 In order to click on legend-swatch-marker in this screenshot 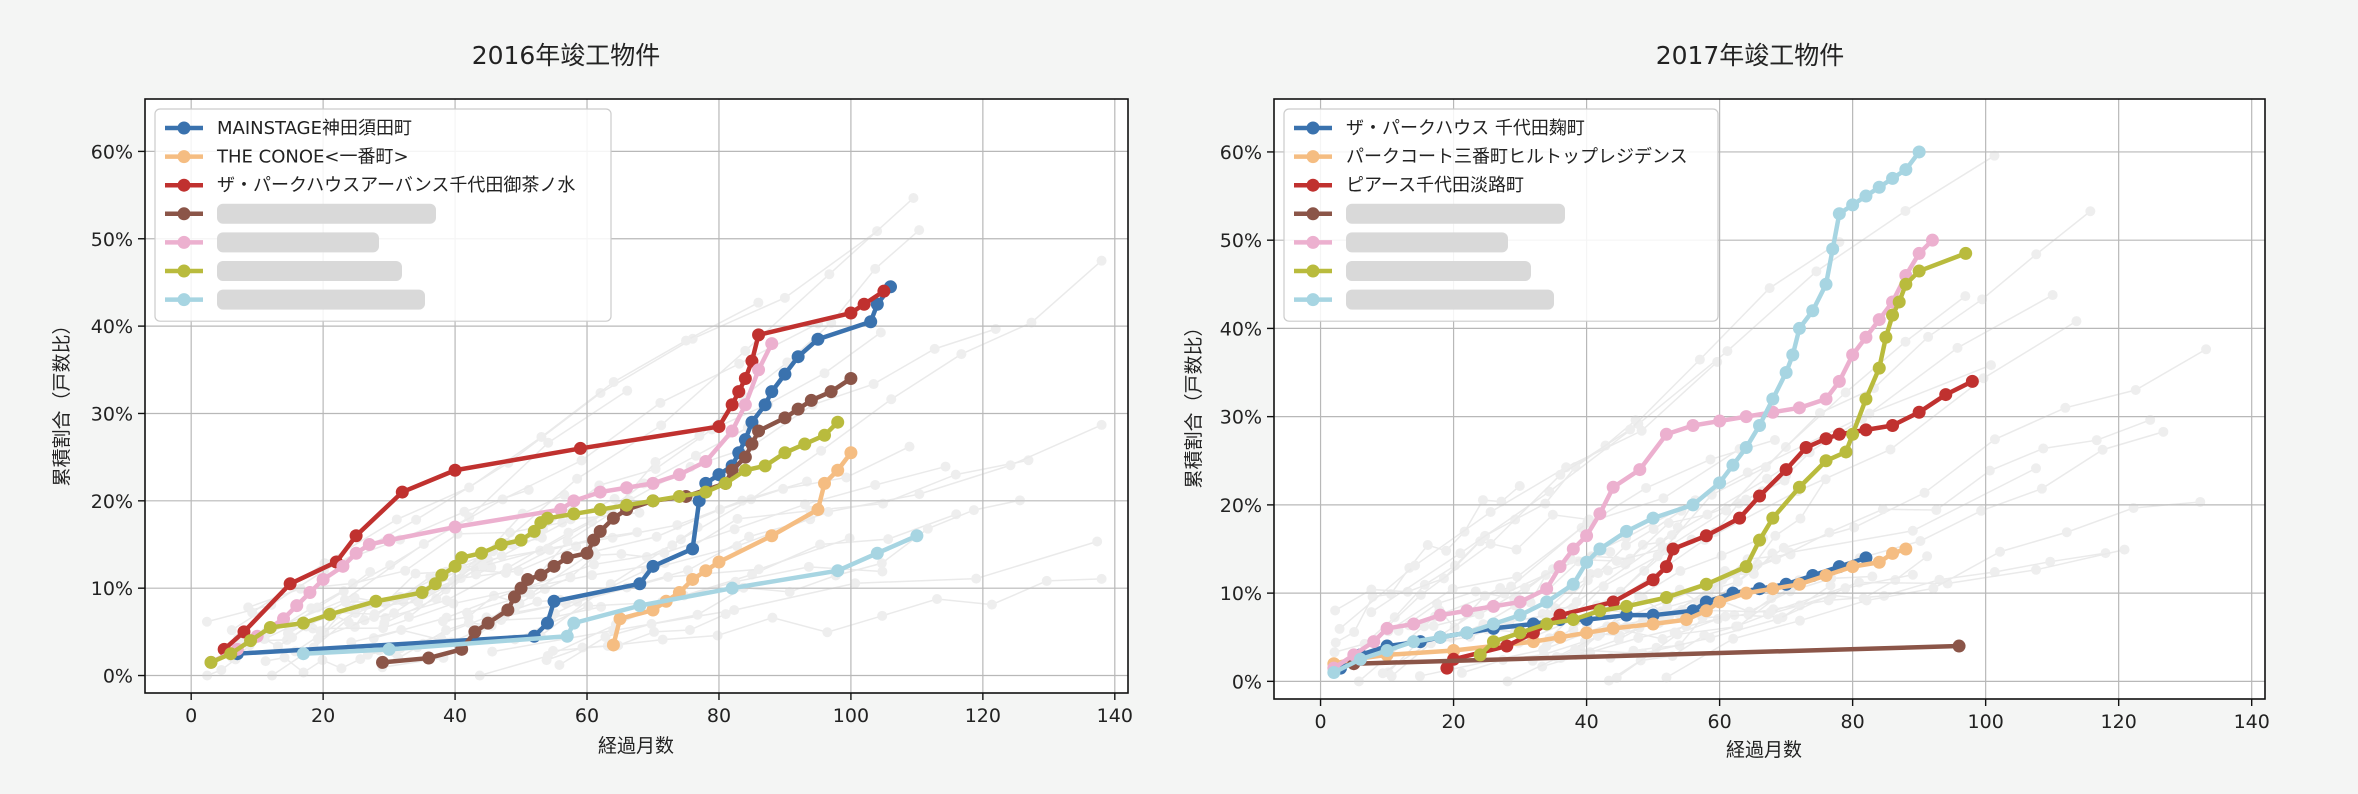, I will do `click(184, 214)`.